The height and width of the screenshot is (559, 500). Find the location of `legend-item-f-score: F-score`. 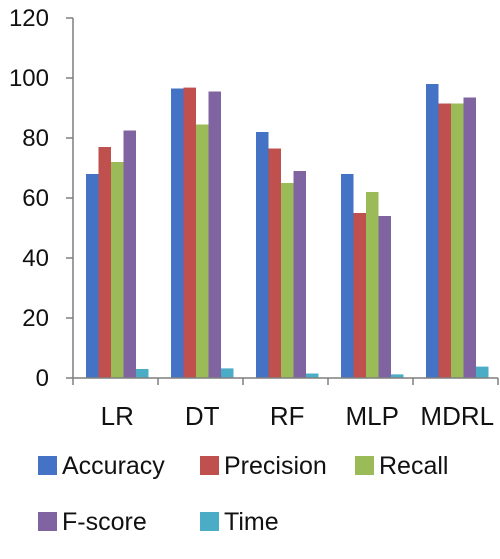

legend-item-f-score: F-score is located at coordinates (92, 522).